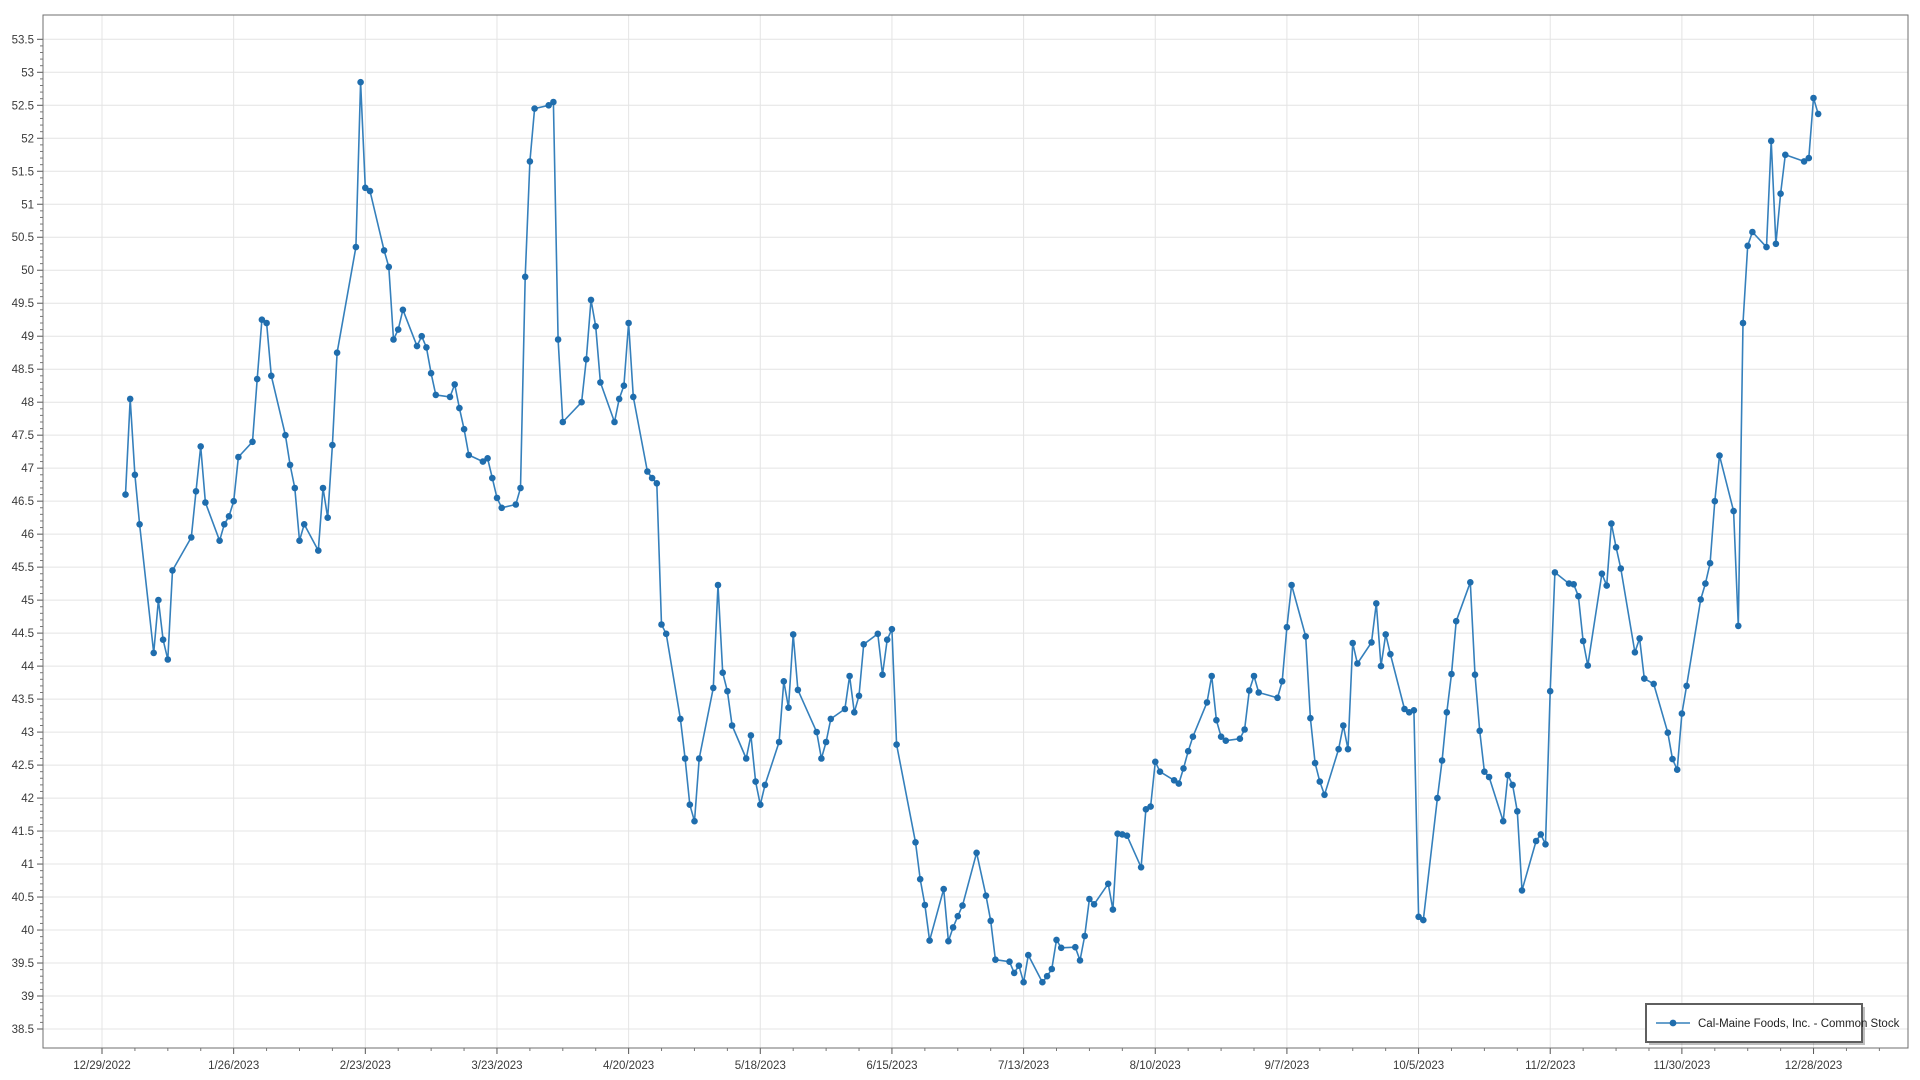 This screenshot has height=1080, width=1920. What do you see at coordinates (1155, 1066) in the screenshot?
I see `x-tick-label: 8/10/2023` at bounding box center [1155, 1066].